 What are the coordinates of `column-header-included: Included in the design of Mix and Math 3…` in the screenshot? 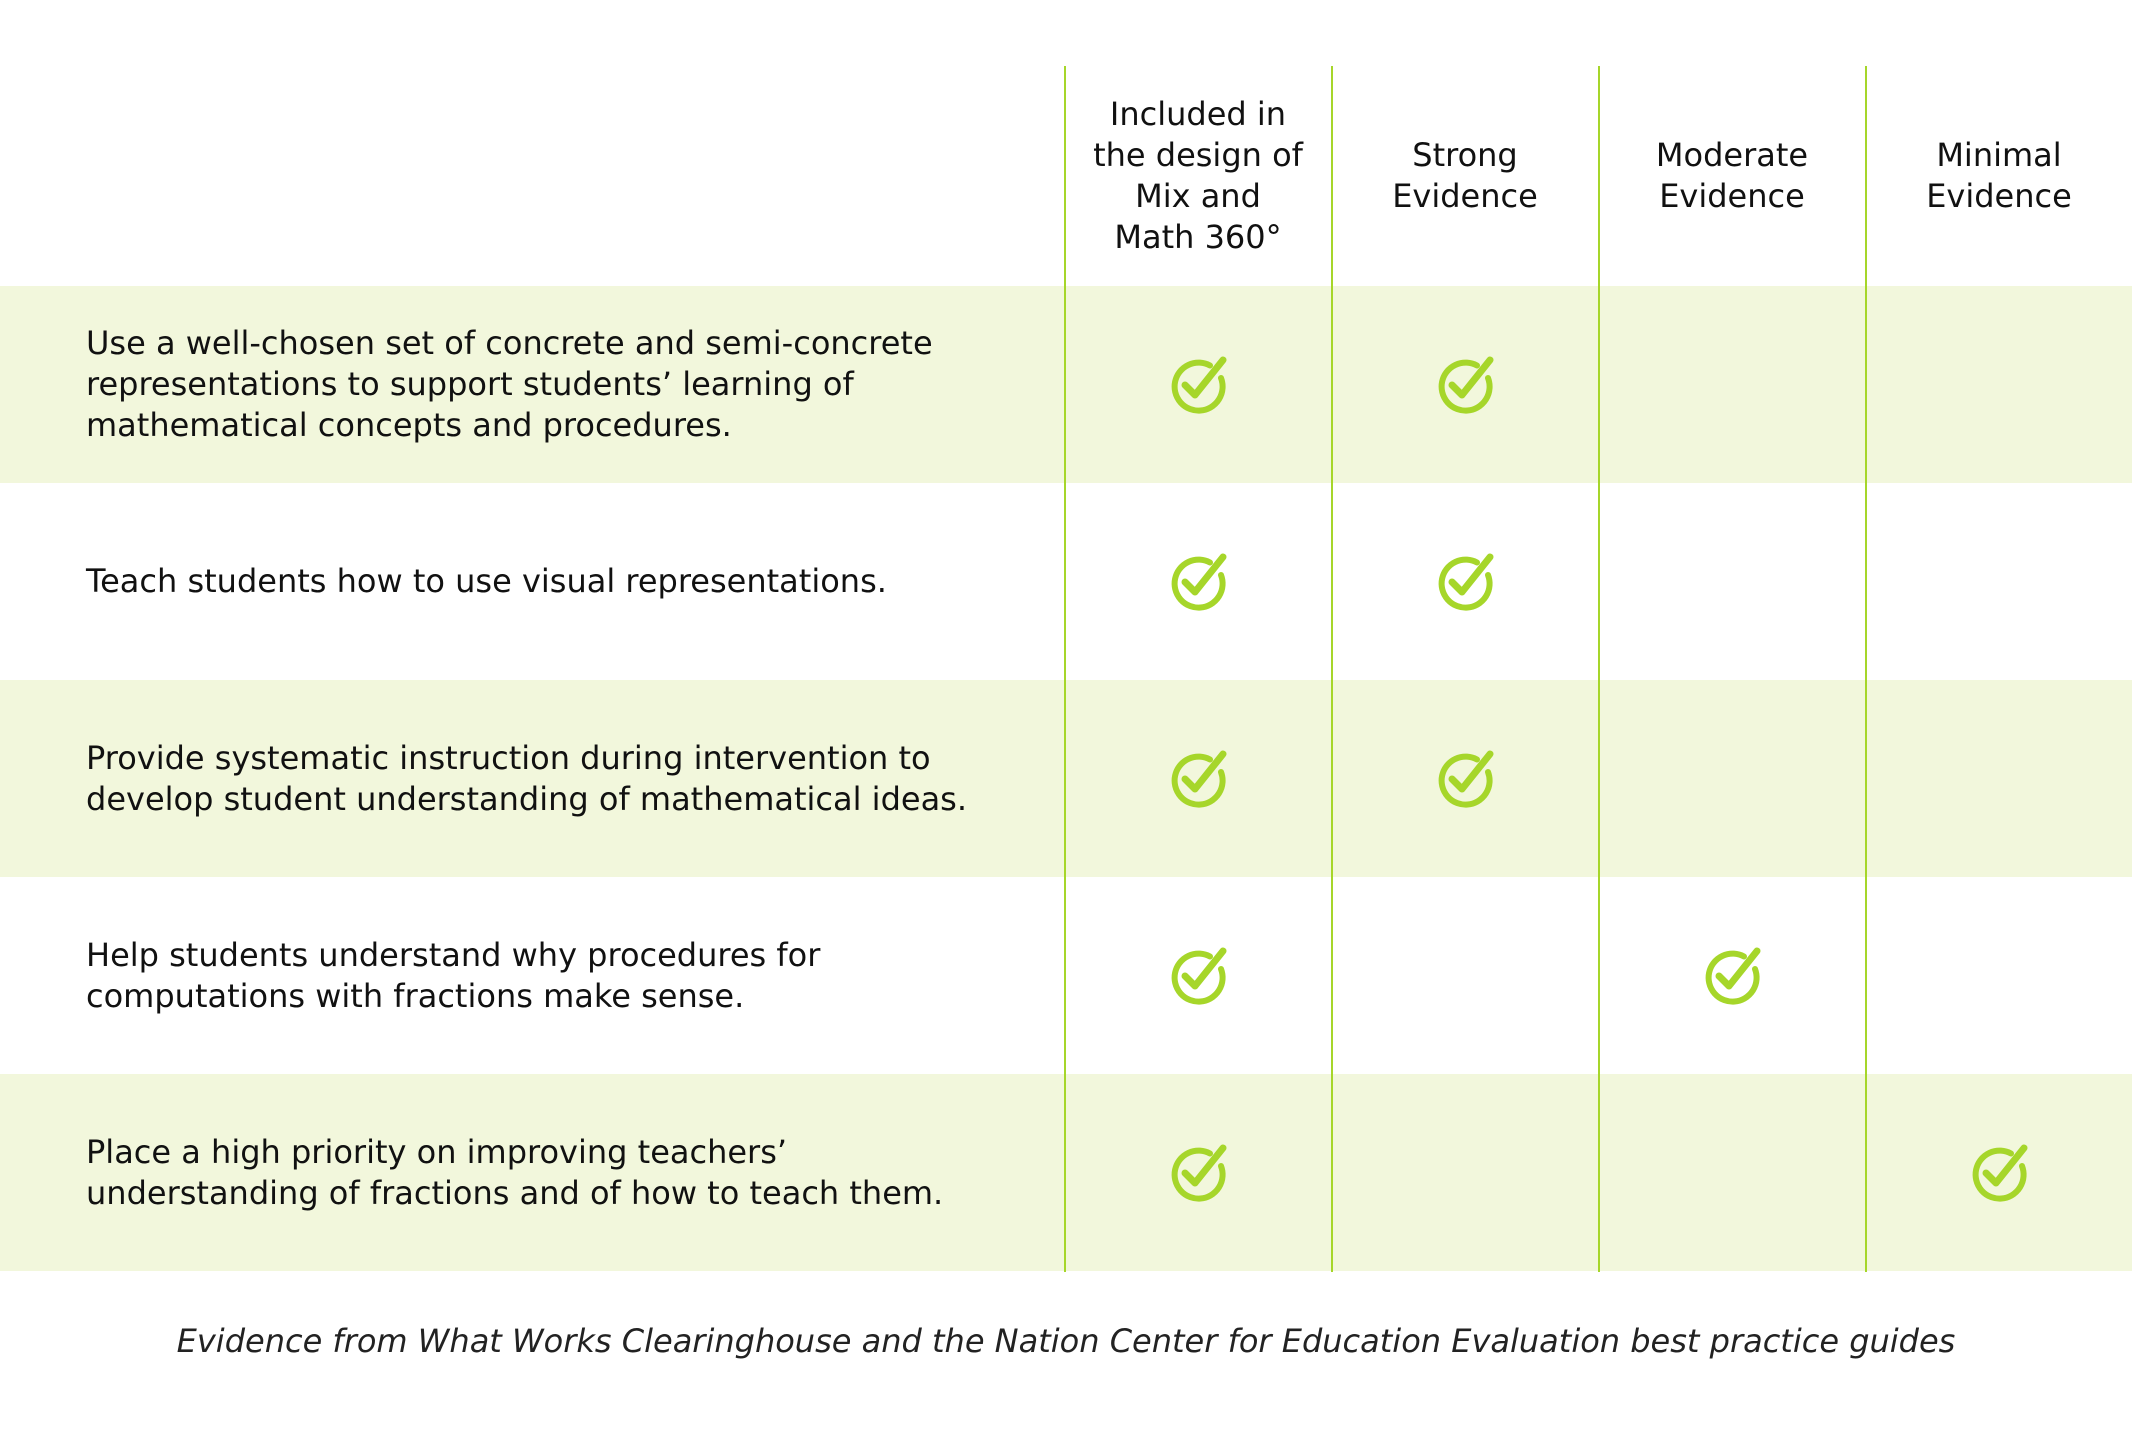 It's located at (1198, 176).